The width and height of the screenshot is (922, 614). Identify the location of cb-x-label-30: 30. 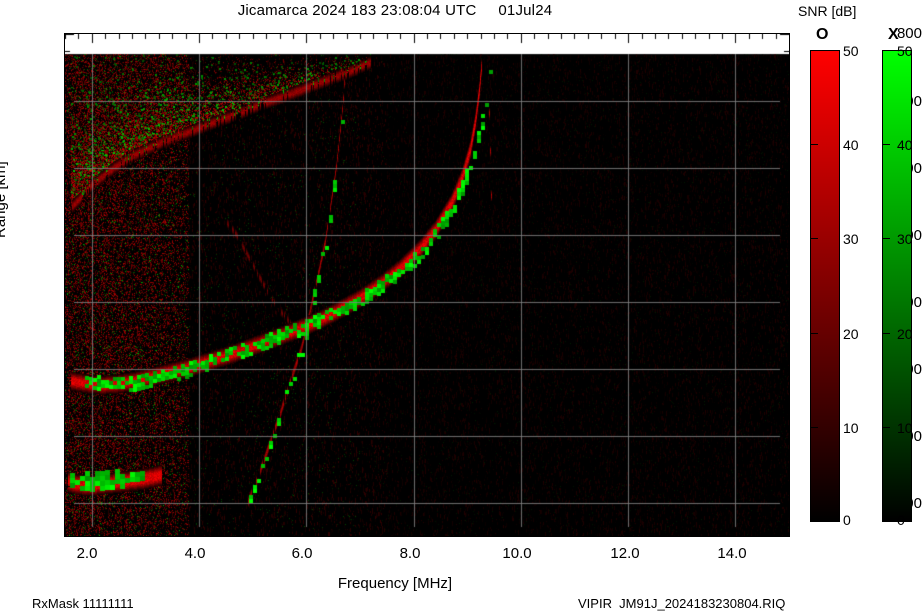
(905, 239).